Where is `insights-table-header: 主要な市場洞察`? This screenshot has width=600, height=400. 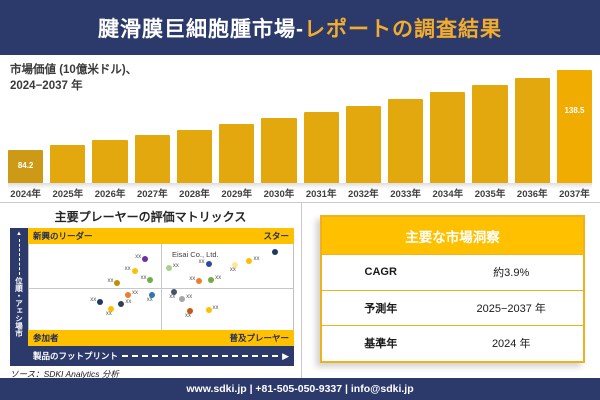 insights-table-header: 主要な市場洞察 is located at coordinates (452, 235).